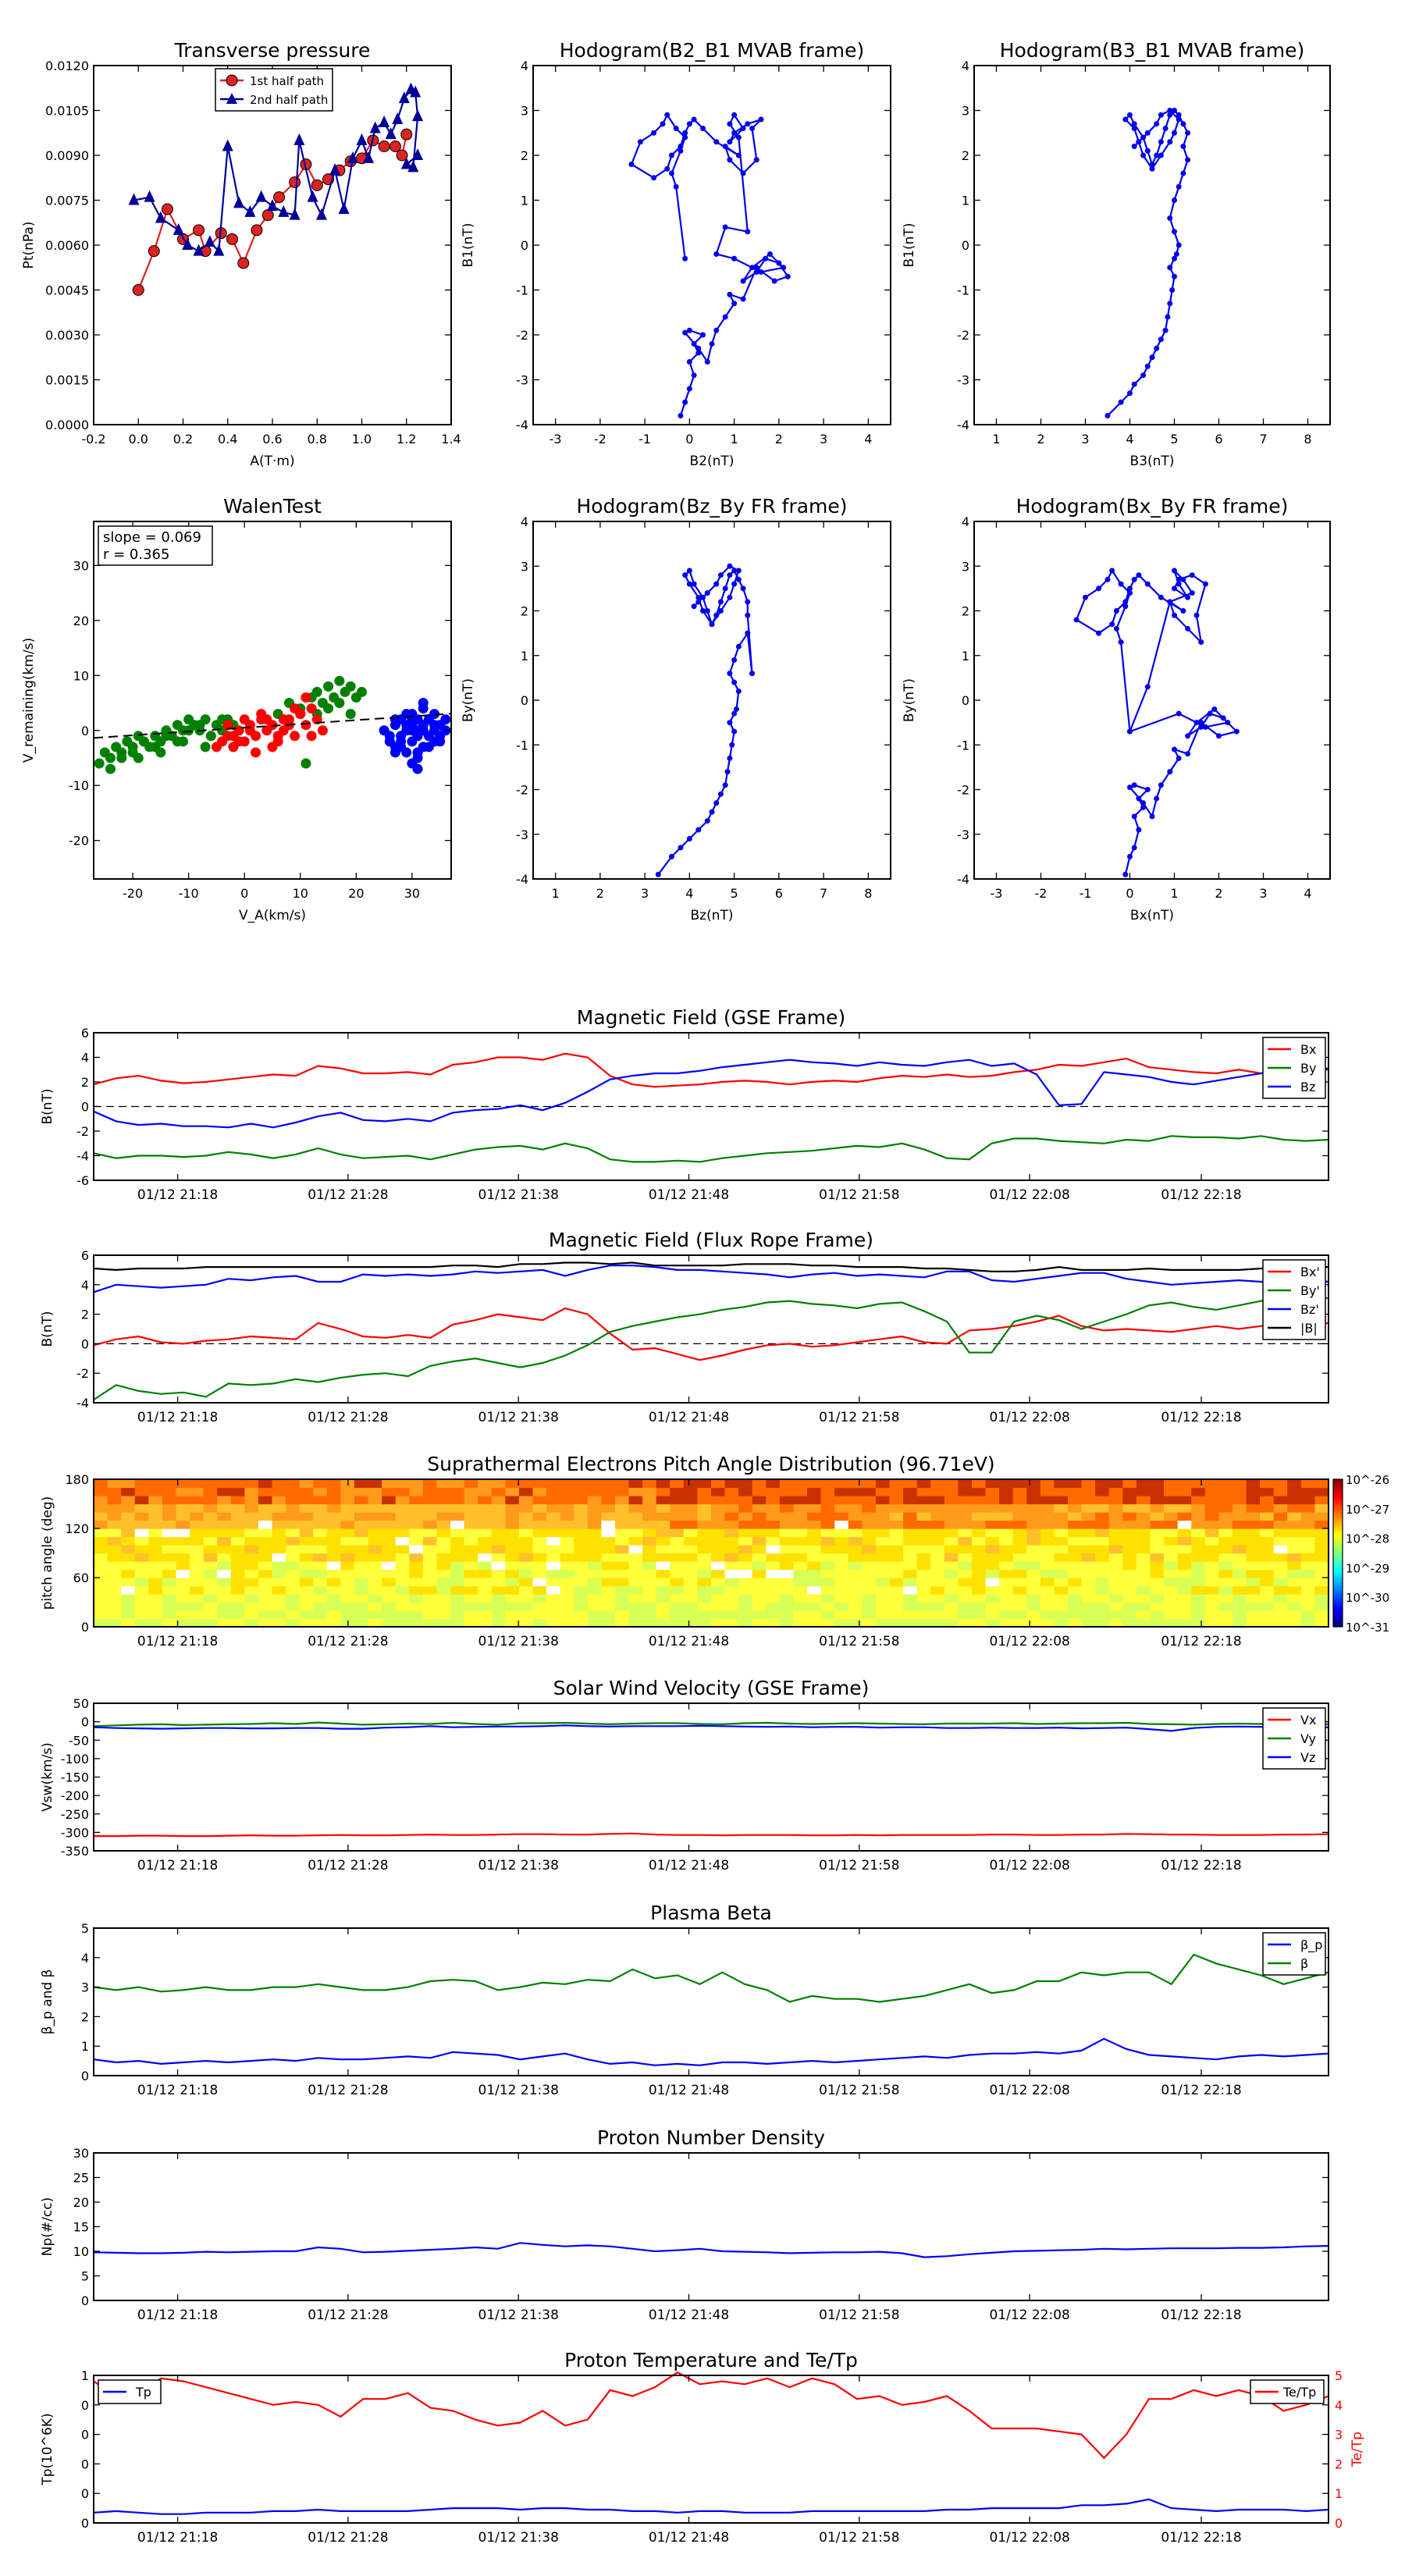  I want to click on y-tick-label: 3, so click(524, 111).